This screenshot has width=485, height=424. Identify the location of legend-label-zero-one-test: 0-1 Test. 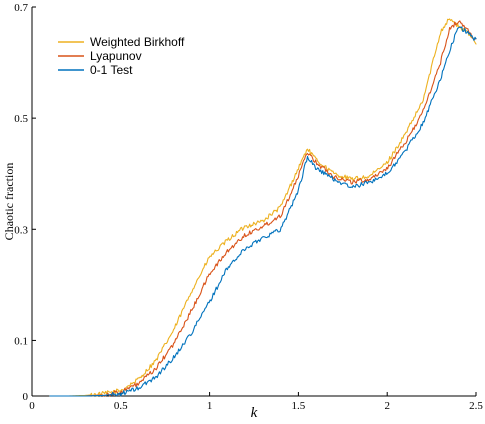
(111, 70).